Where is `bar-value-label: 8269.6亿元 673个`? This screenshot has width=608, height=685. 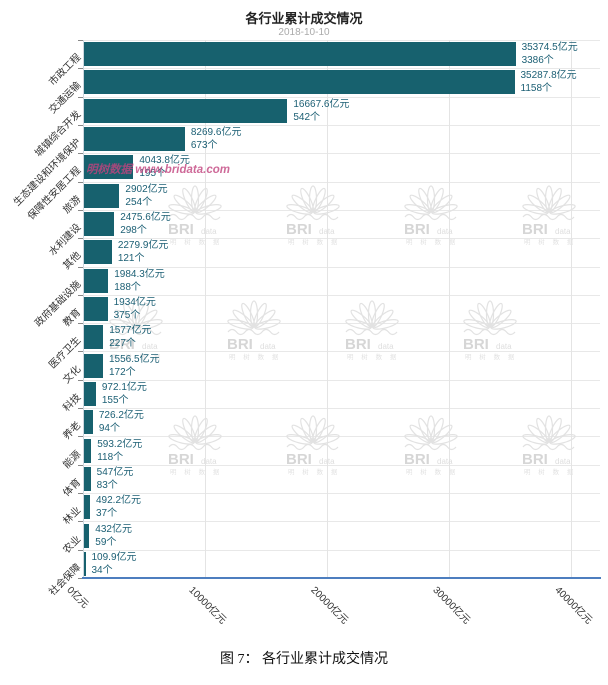 bar-value-label: 8269.6亿元 673个 is located at coordinates (216, 139).